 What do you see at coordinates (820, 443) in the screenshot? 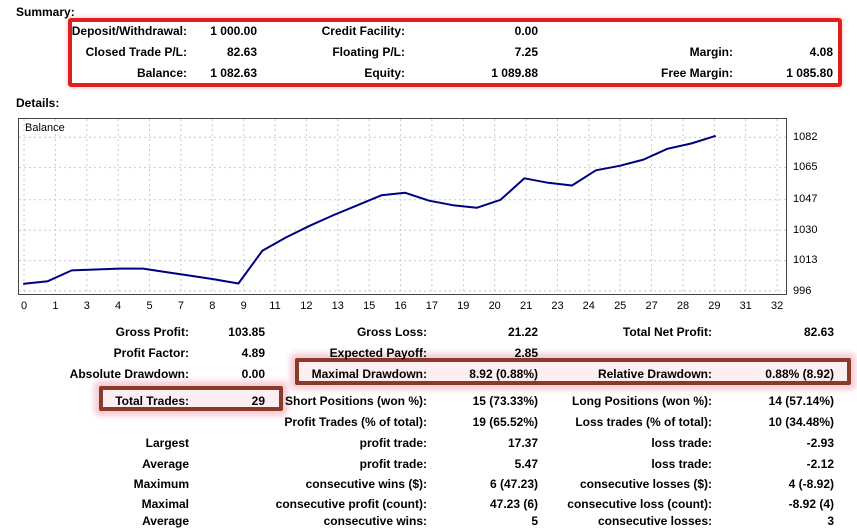
I see `detail-c-value: -2.93` at bounding box center [820, 443].